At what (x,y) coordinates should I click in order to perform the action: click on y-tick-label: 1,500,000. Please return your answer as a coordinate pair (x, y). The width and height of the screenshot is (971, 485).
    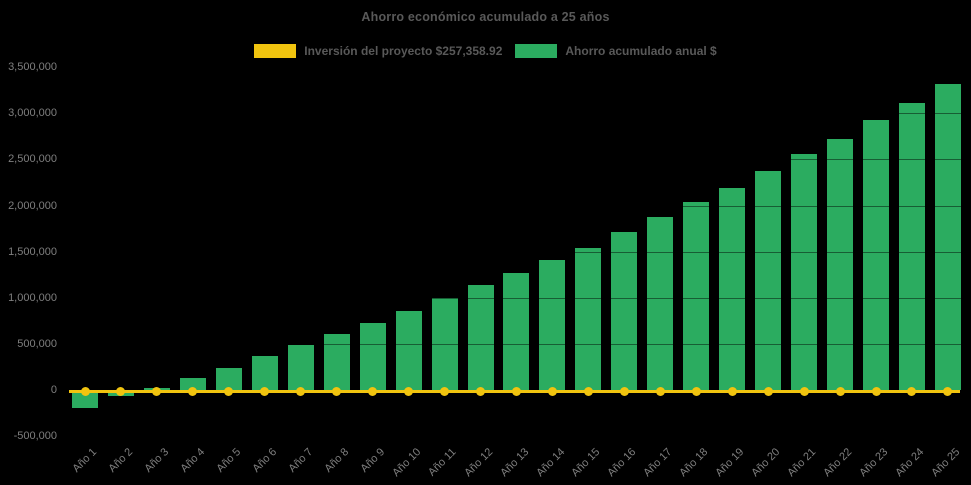
    Looking at the image, I should click on (32, 251).